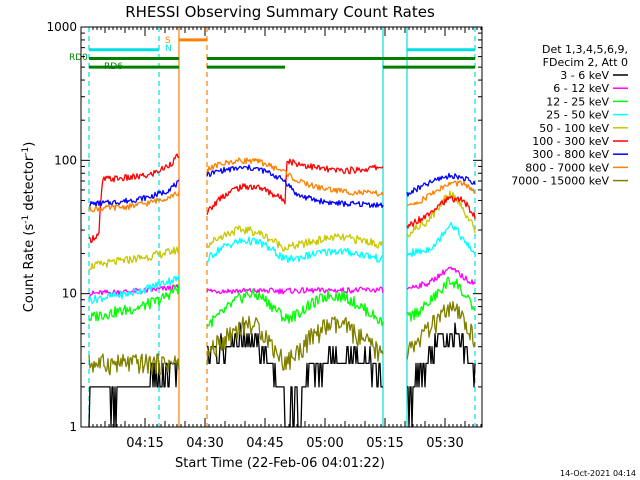 This screenshot has width=640, height=480. What do you see at coordinates (324, 443) in the screenshot?
I see `x-tick-label: 05:00` at bounding box center [324, 443].